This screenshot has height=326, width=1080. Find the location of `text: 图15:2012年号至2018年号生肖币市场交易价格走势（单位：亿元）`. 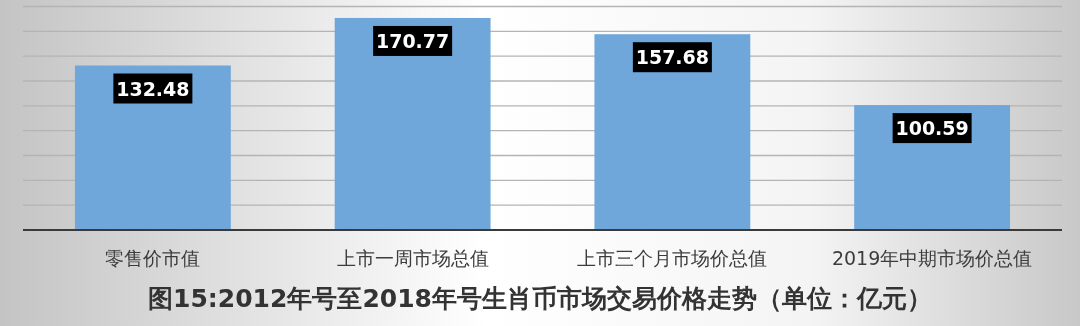

text: 图15:2012年号至2018年号生肖币市场交易价格走势（单位：亿元） is located at coordinates (540, 298).